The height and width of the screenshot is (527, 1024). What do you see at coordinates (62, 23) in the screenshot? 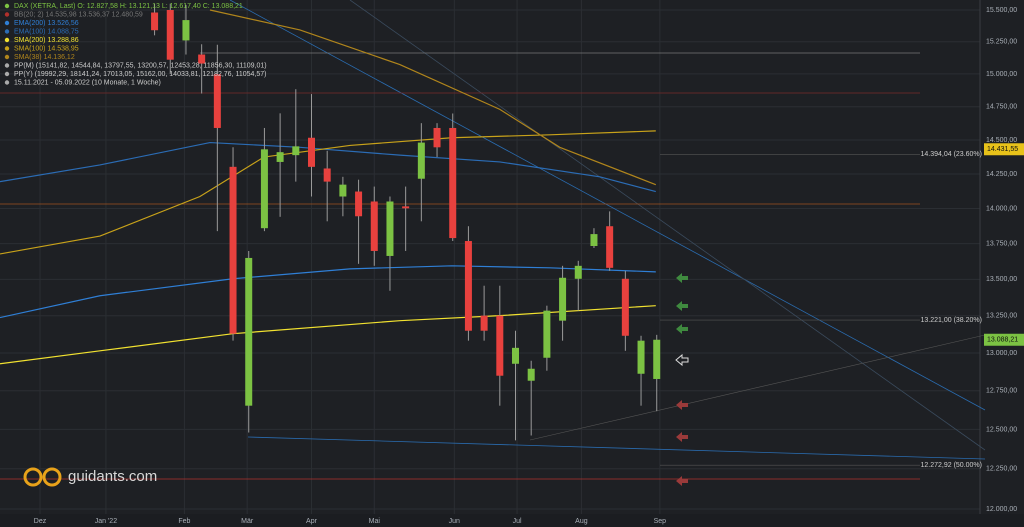
I see `legend-text: 13.526,56` at bounding box center [62, 23].